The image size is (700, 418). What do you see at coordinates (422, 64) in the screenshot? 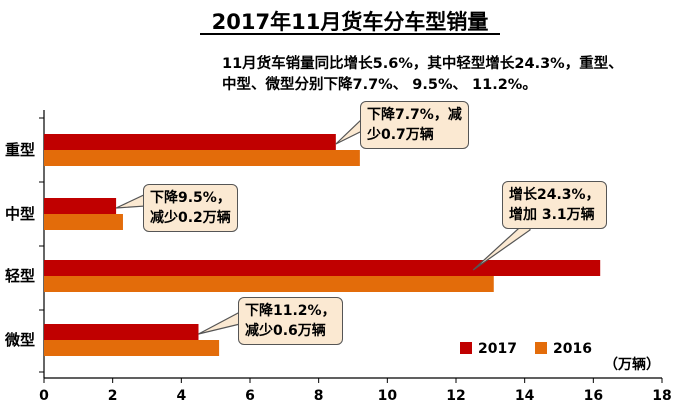
I see `subtitle-line-1: 11月货车销量同比增长5.6%，其中轻型增长24.3%，重型、` at bounding box center [422, 64].